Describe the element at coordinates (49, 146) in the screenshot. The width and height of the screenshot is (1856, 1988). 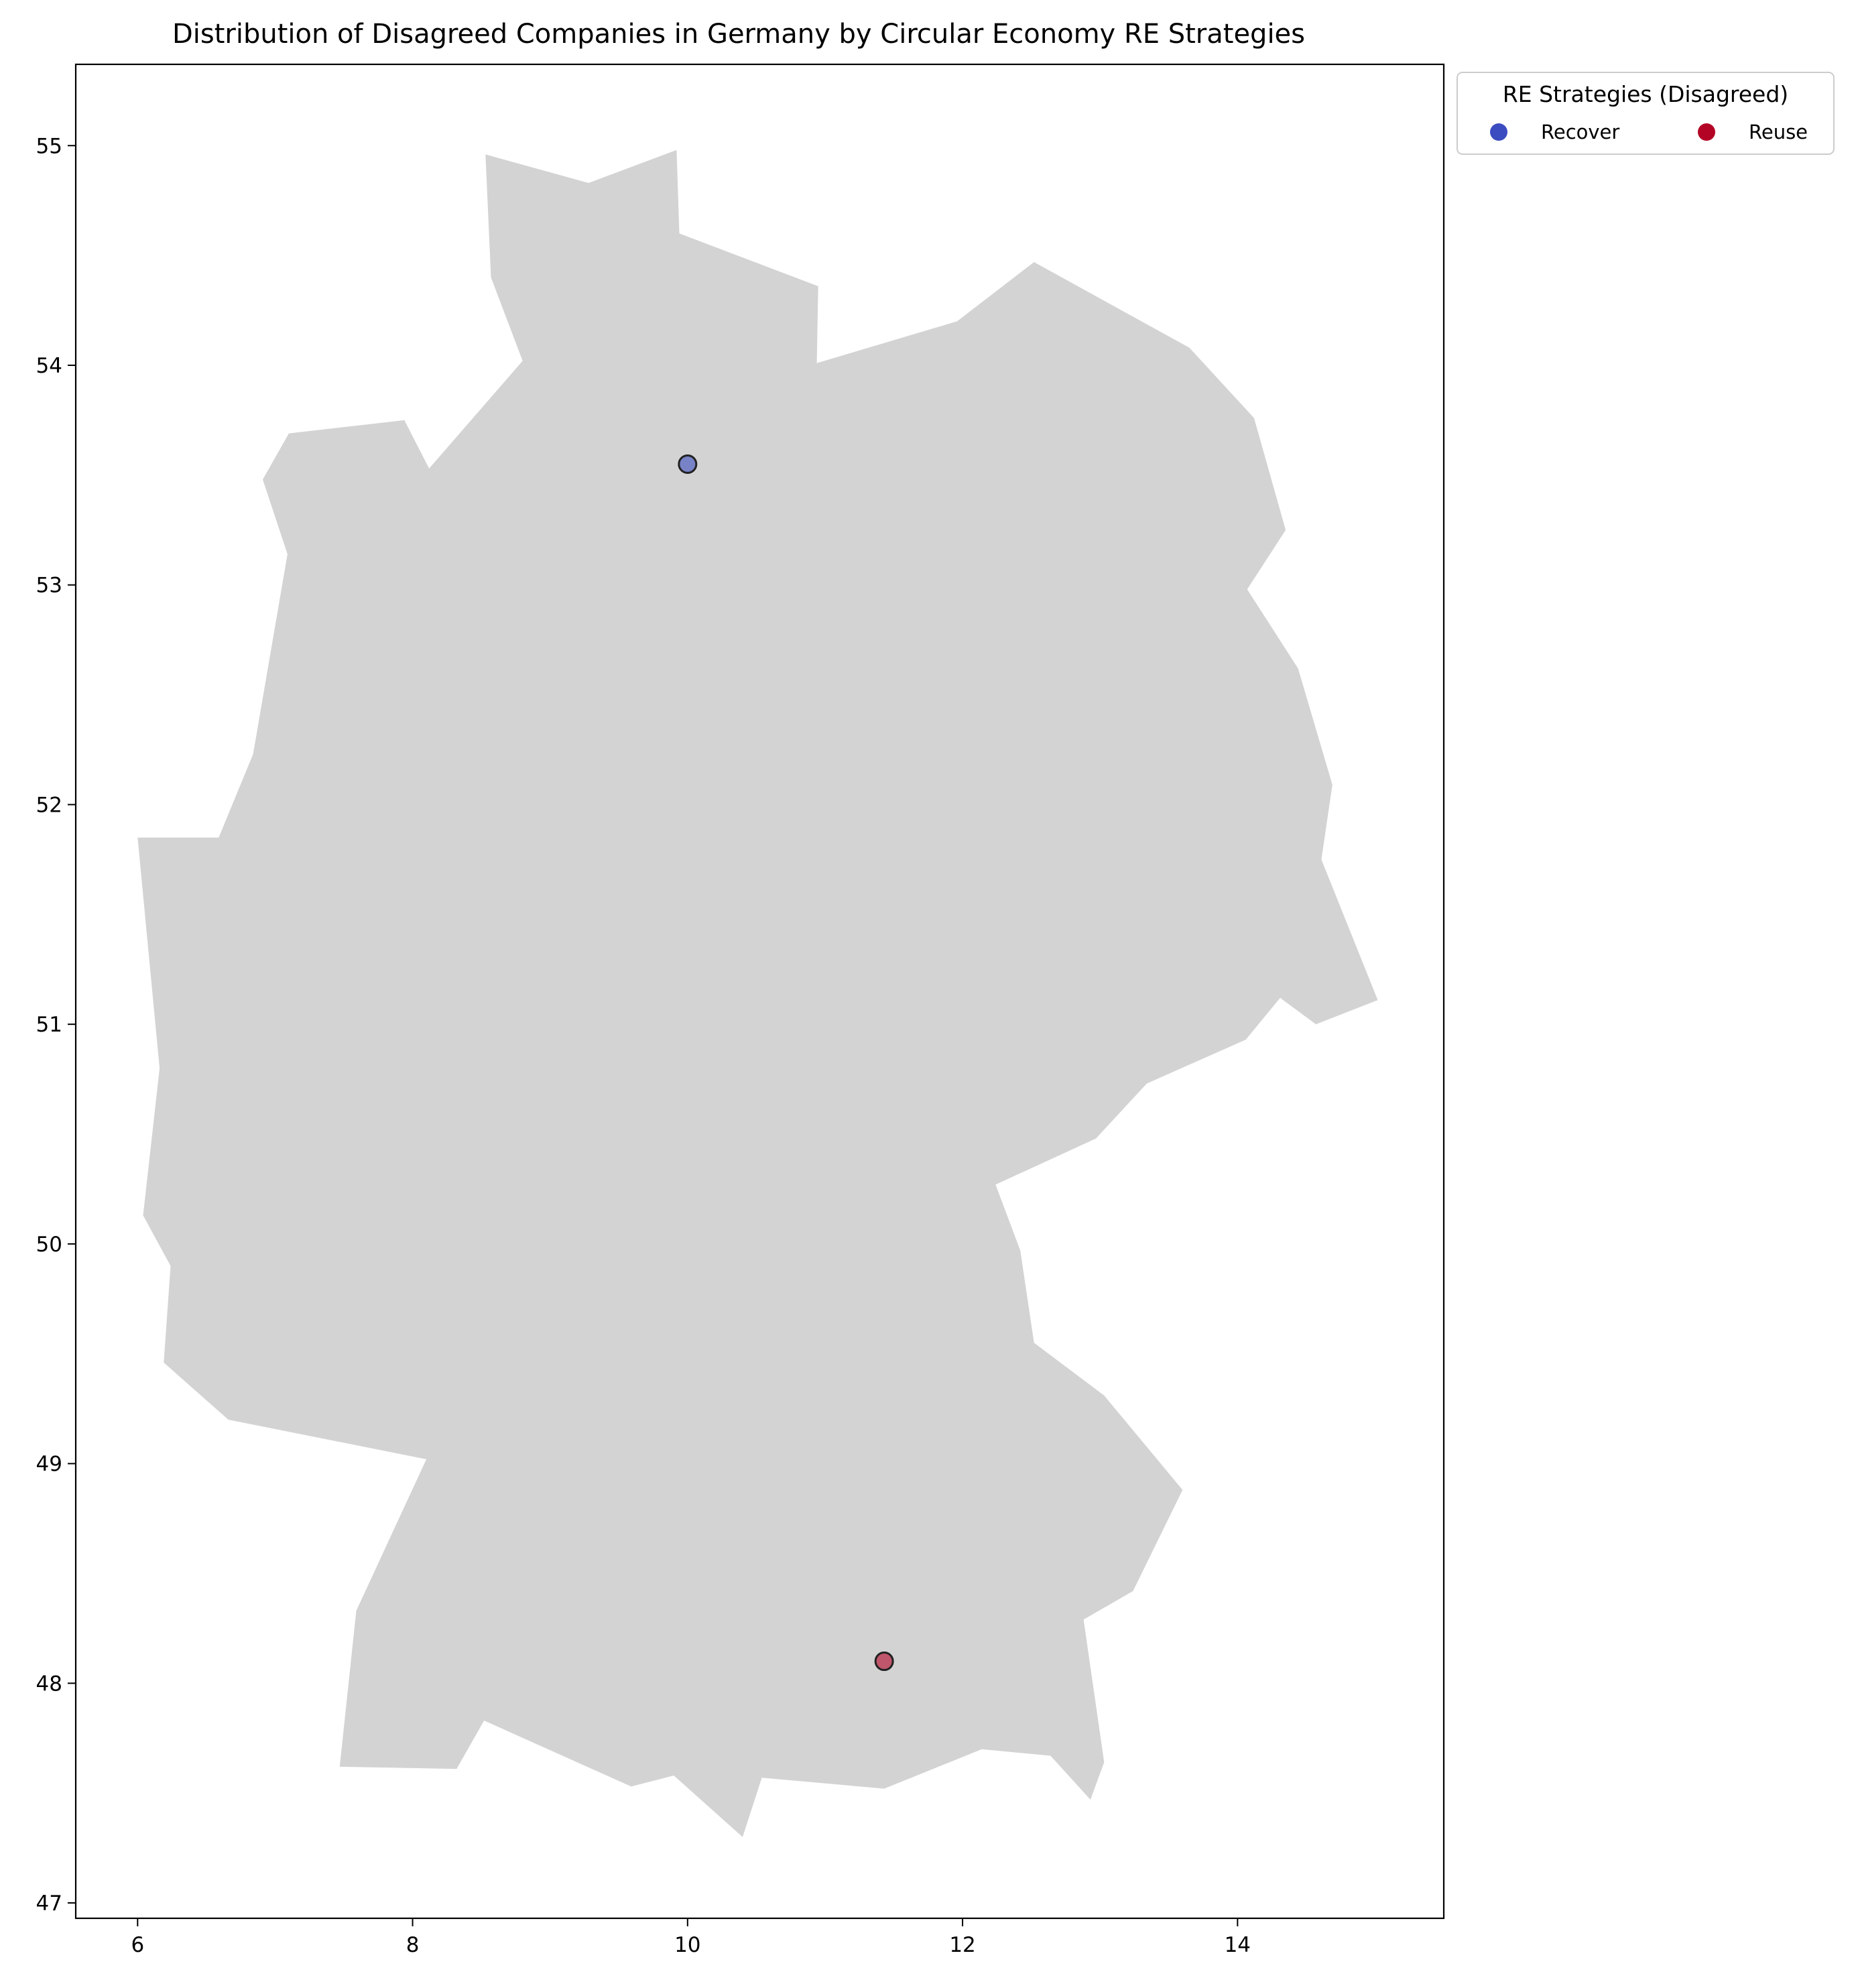
I see `y-tick-label: 55` at that location.